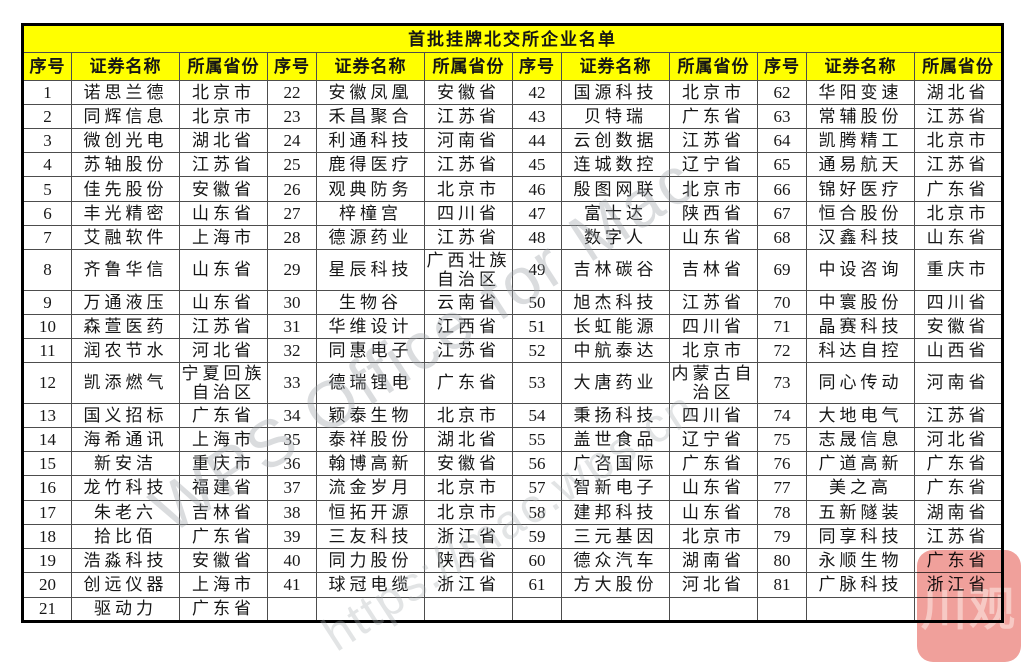 This screenshot has width=1024, height=663. Describe the element at coordinates (537, 116) in the screenshot. I see `seq-cell: 43` at that location.